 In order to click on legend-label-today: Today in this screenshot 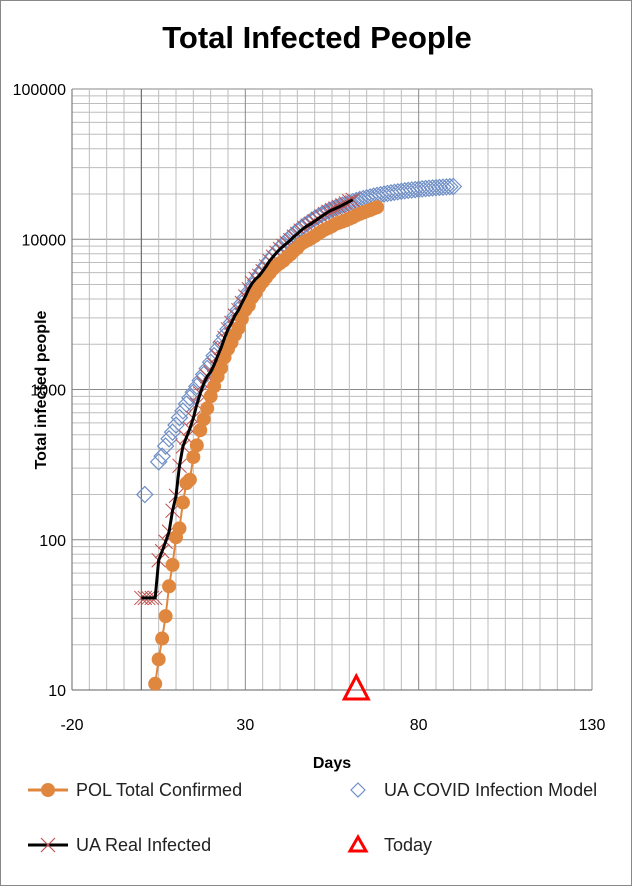, I will do `click(408, 845)`.